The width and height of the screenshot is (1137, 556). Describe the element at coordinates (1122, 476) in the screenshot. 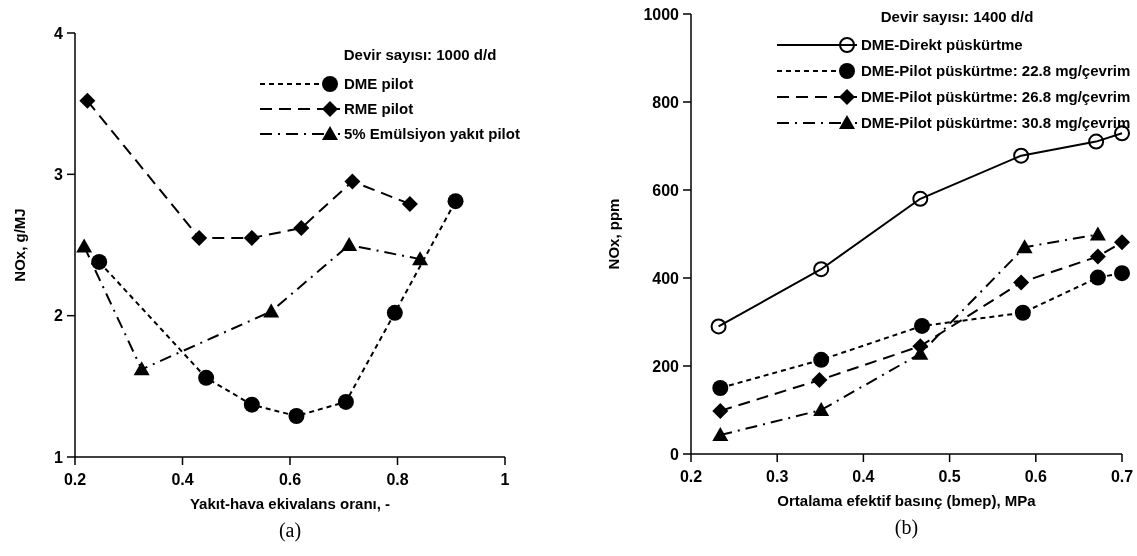

I see `x-tick-label: 0.7` at that location.